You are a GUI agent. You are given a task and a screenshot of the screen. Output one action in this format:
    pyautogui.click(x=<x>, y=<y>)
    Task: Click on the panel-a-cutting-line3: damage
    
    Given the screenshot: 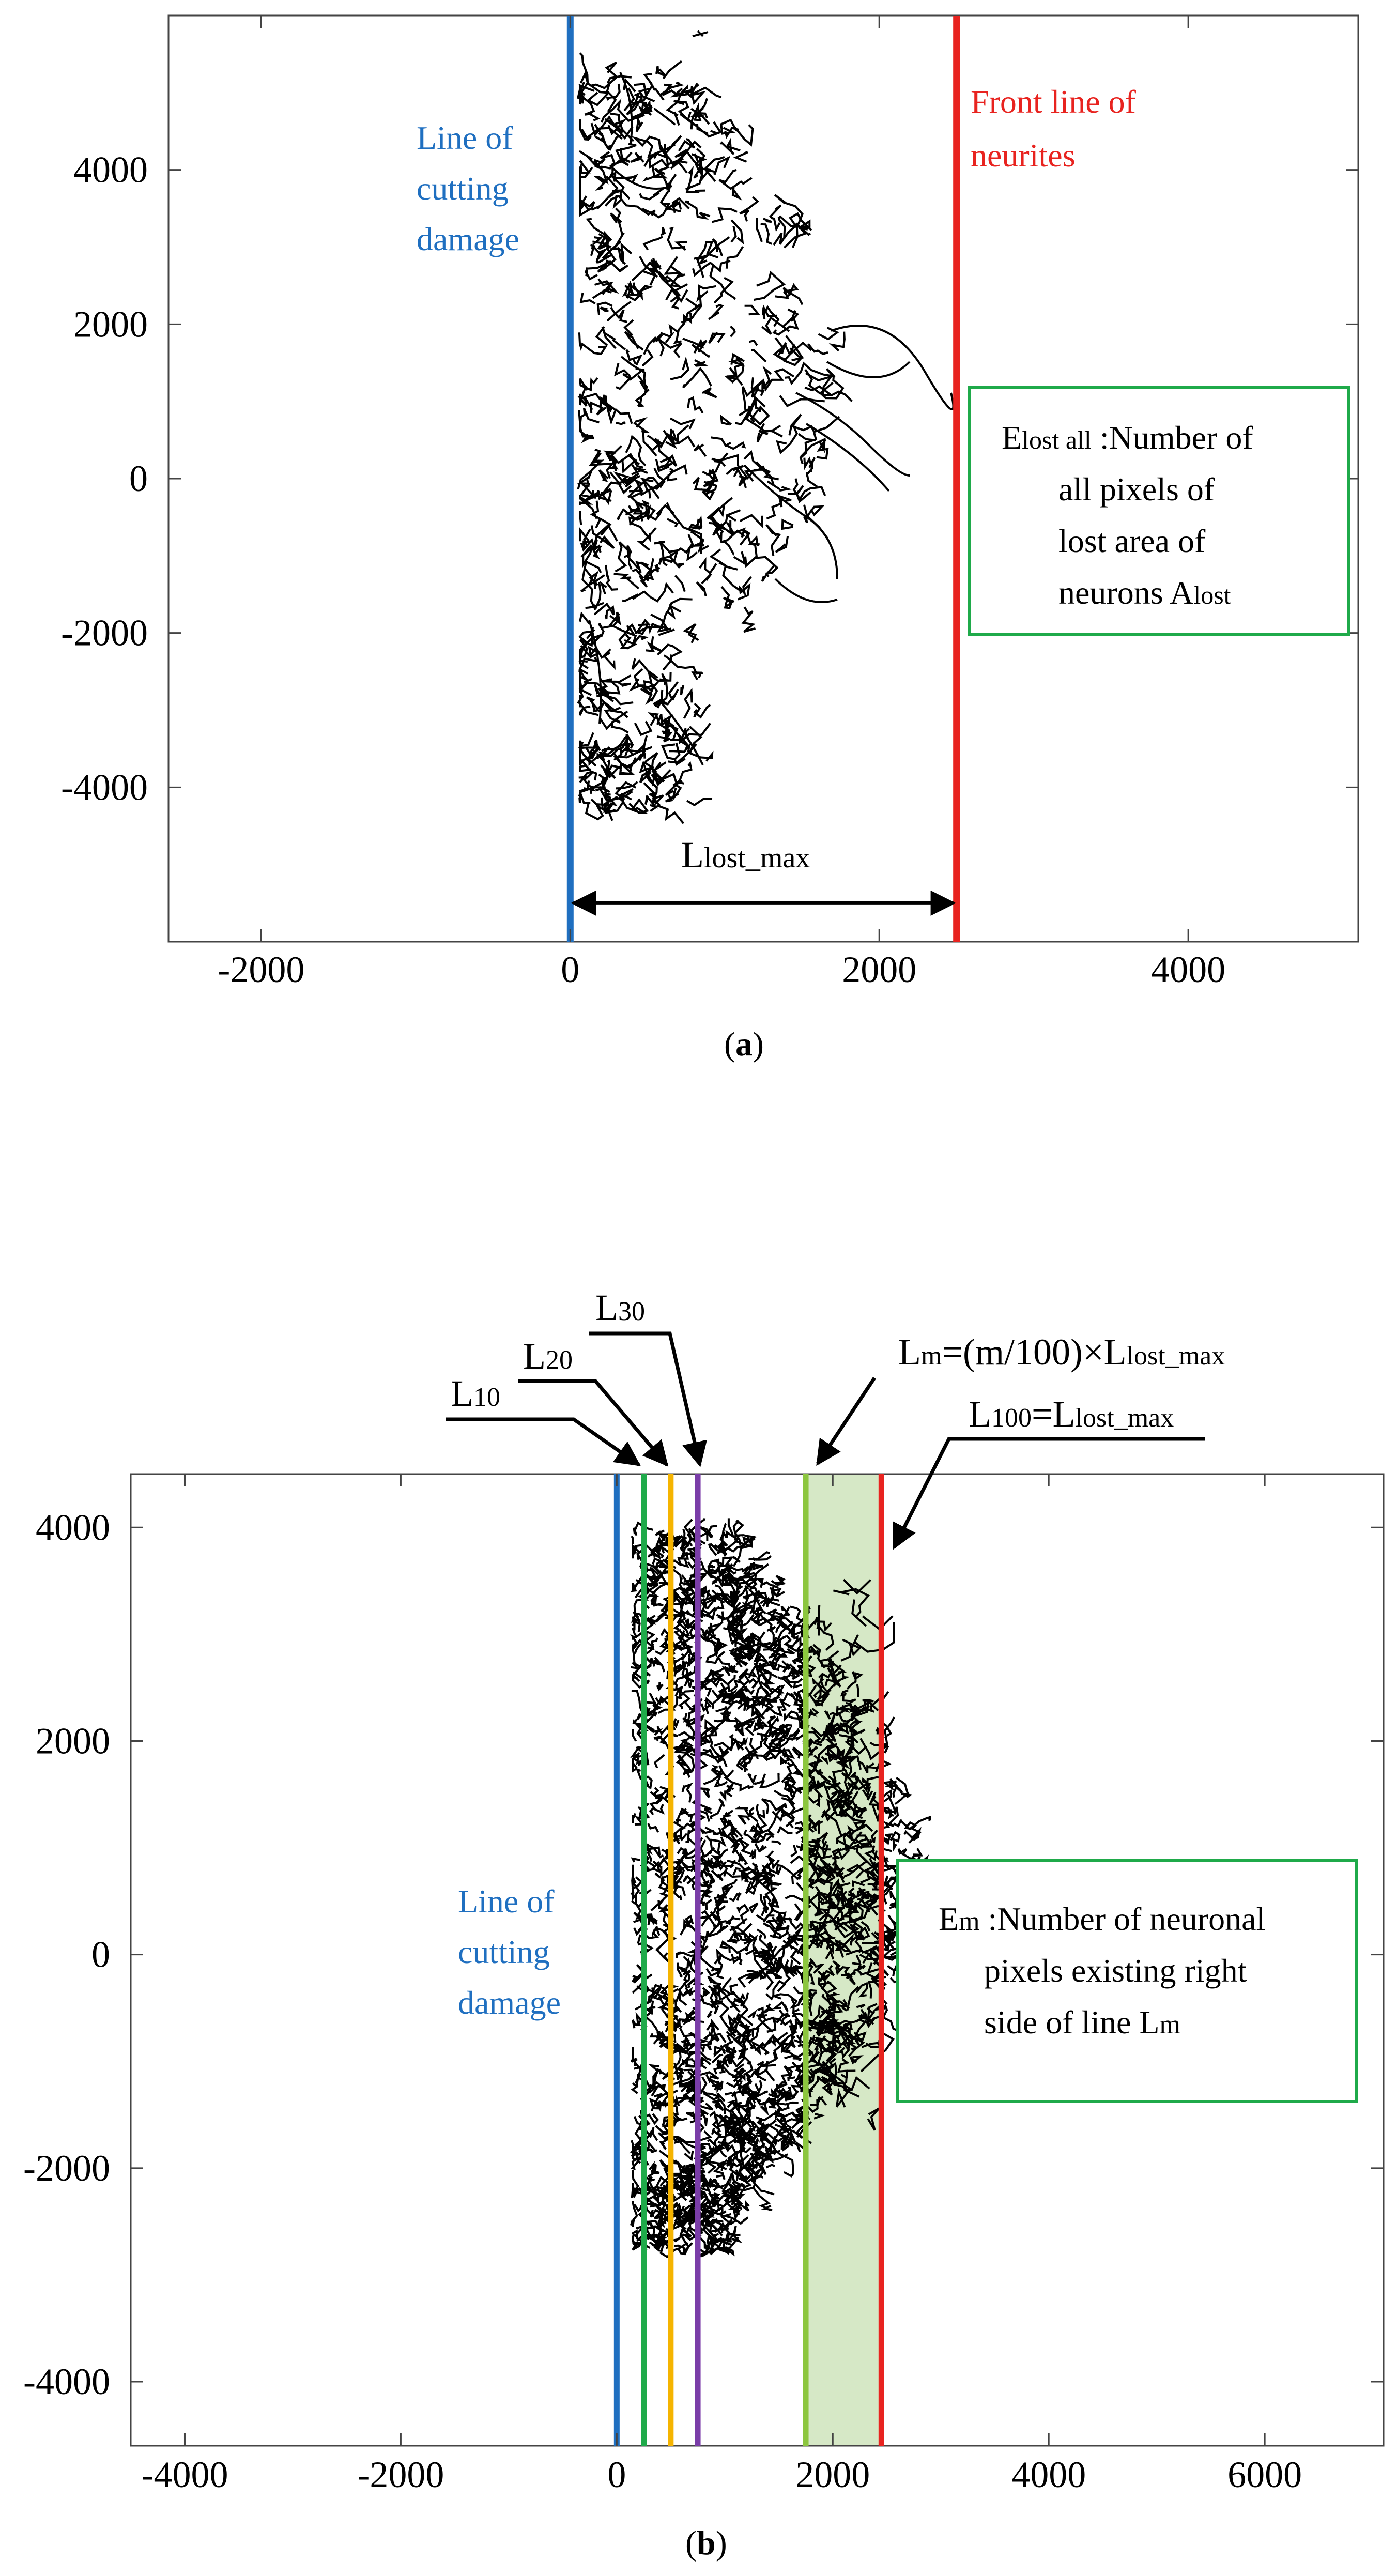 What is the action you would take?
    pyautogui.click(x=468, y=239)
    